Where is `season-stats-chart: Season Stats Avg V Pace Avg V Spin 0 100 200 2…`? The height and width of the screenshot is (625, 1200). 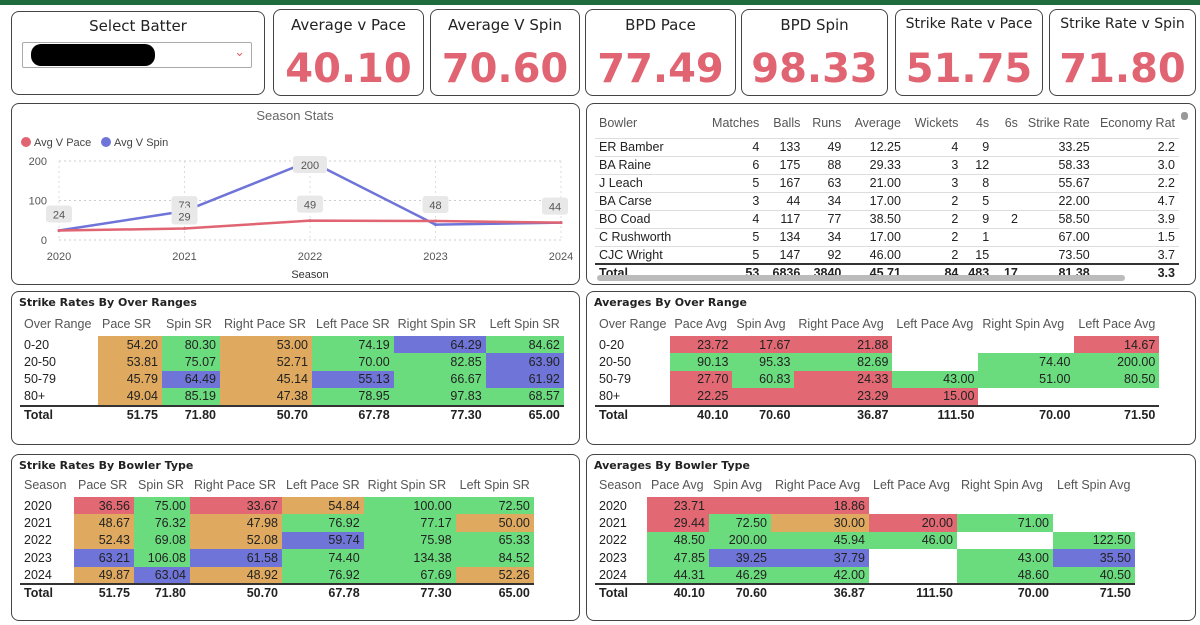
season-stats-chart: Season Stats Avg V Pace Avg V Spin 0 100 200 2… is located at coordinates (297, 194).